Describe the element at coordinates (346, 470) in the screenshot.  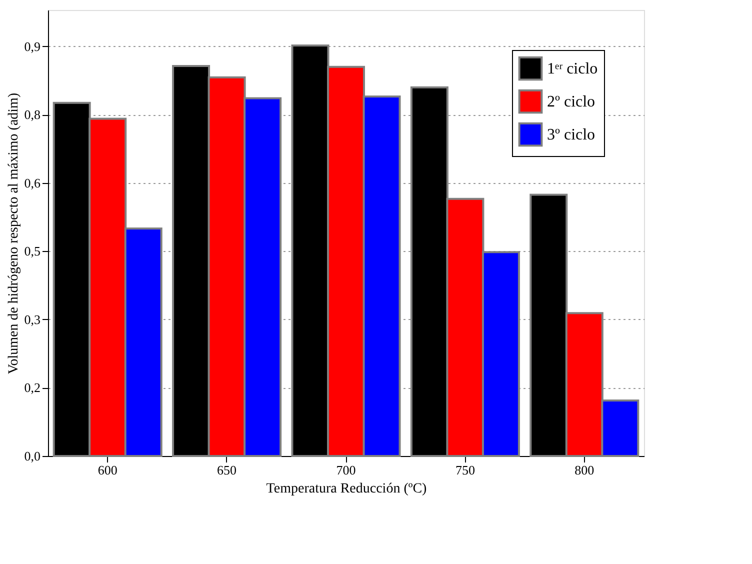
I see `x-tick-label: 700` at that location.